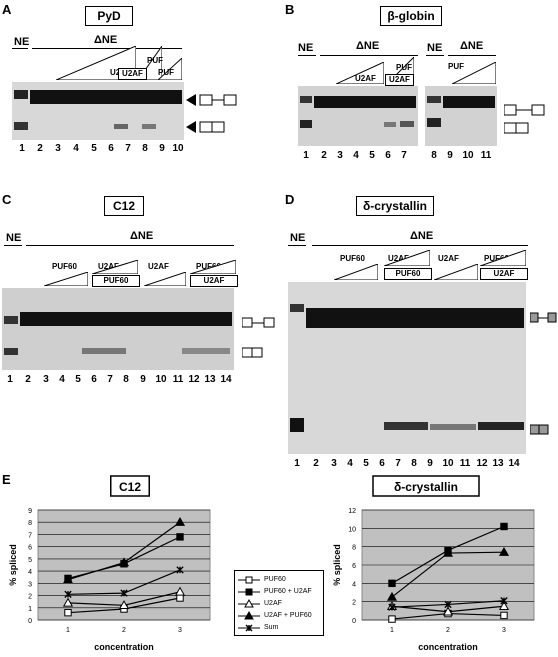  Describe the element at coordinates (132, 74) in the screenshot. I see `panel-a-u2af-box: U2AF` at that location.